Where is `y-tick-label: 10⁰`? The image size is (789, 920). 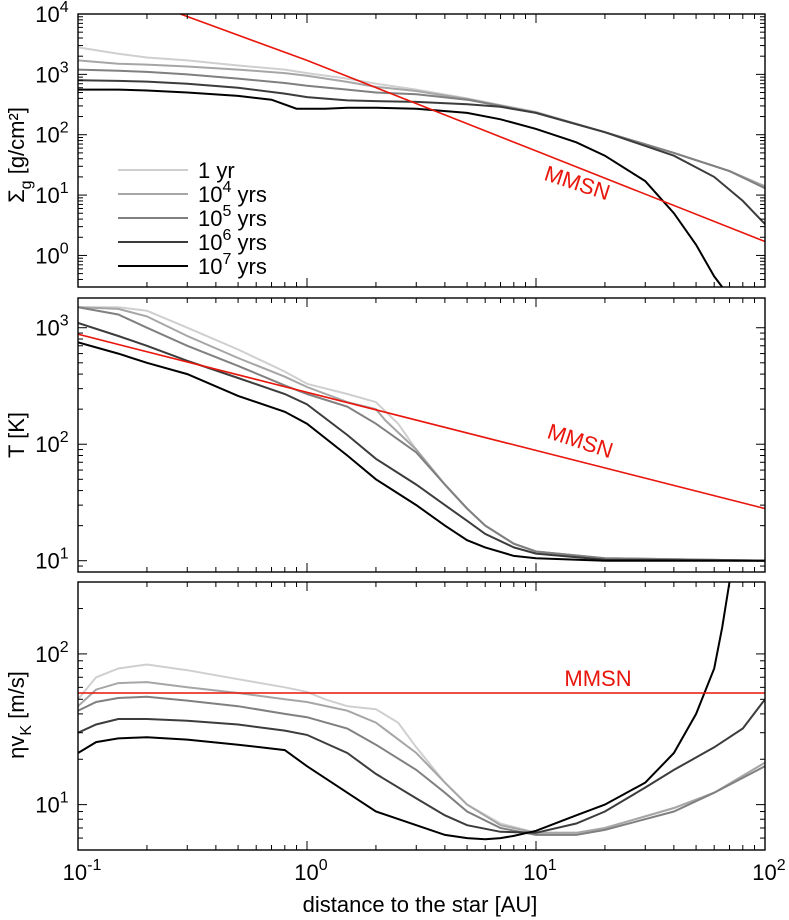
y-tick-label: 10⁰ is located at coordinates (51, 254).